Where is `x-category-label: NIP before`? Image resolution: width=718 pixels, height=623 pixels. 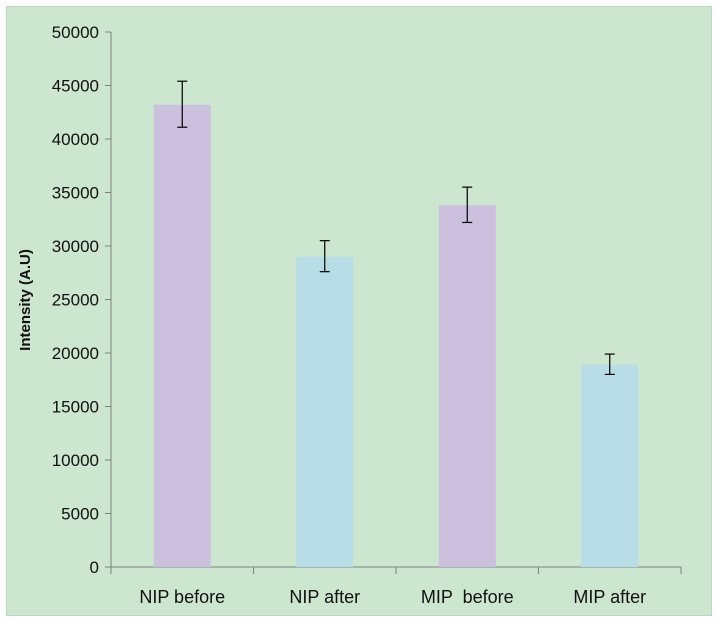 x-category-label: NIP before is located at coordinates (182, 597).